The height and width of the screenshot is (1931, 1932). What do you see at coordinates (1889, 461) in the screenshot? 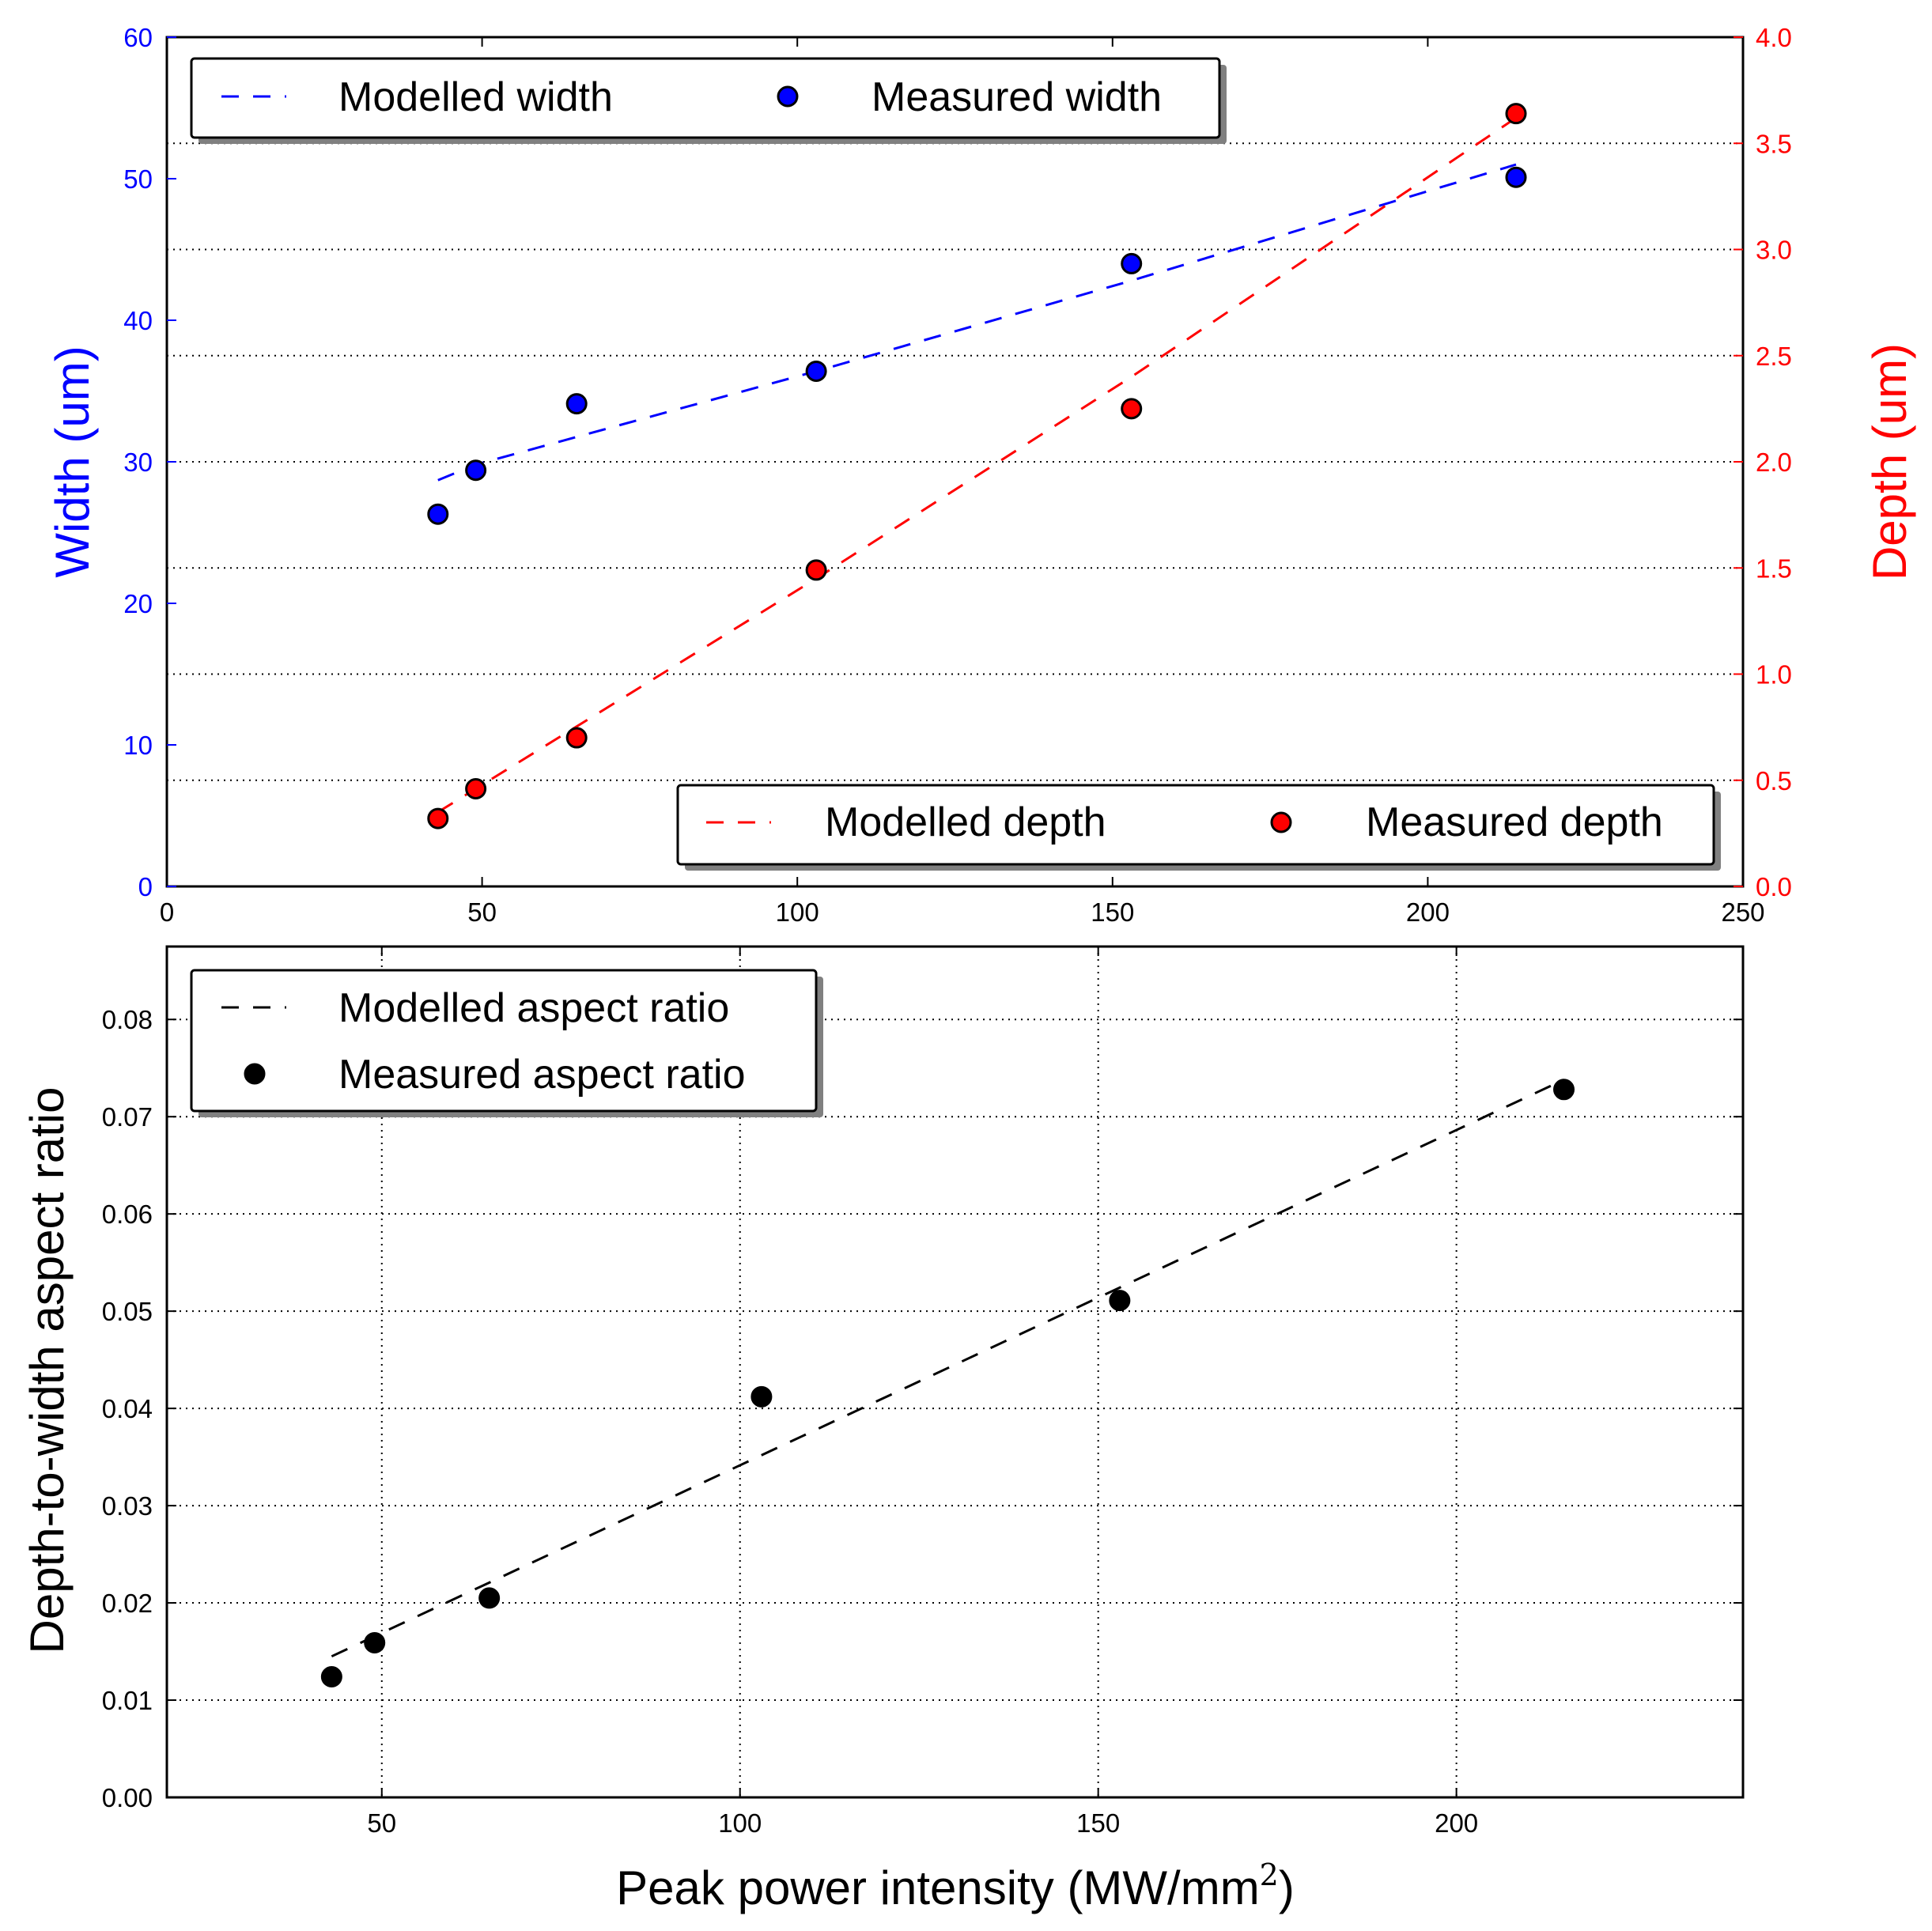
I see `top-right-axis-label: Depth (um)` at bounding box center [1889, 461].